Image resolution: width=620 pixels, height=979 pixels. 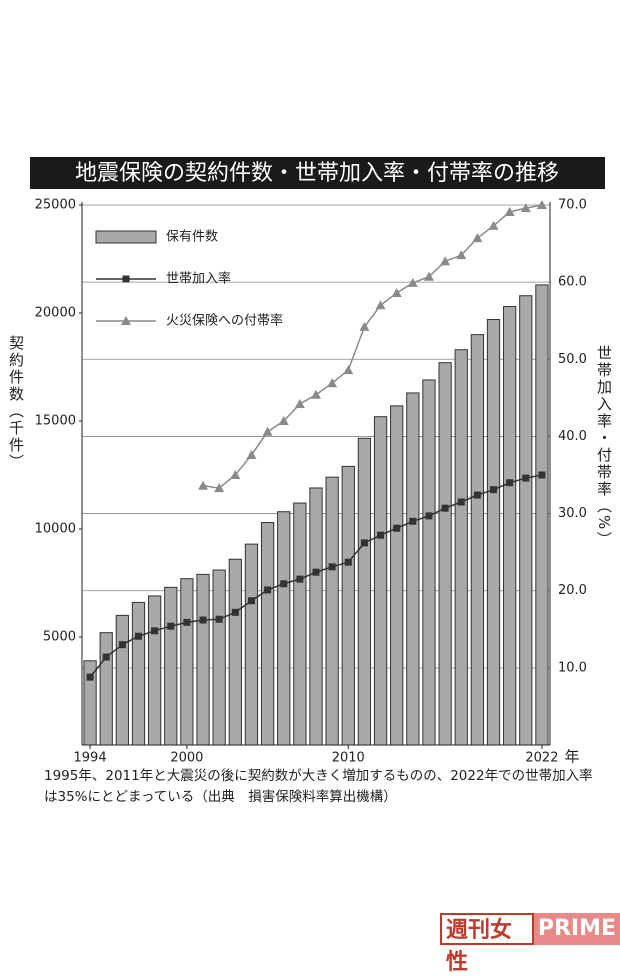 What do you see at coordinates (576, 929) in the screenshot?
I see `watermark-right: PRIME` at bounding box center [576, 929].